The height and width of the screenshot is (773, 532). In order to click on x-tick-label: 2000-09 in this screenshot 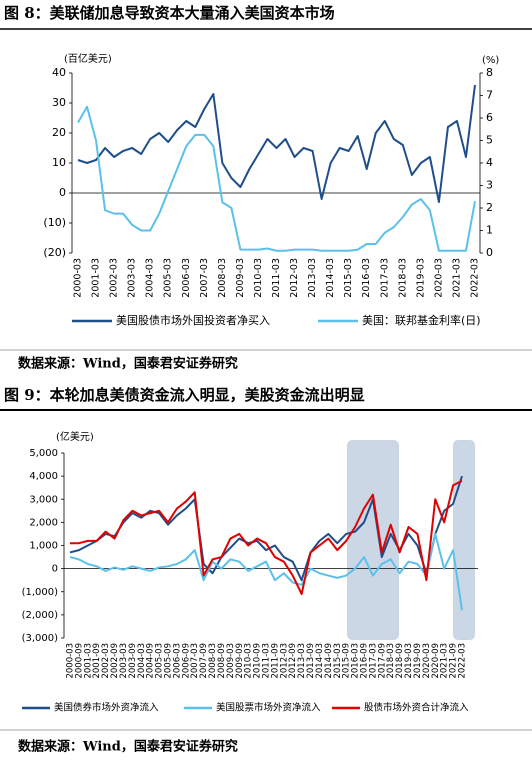, I will do `click(79, 661)`.